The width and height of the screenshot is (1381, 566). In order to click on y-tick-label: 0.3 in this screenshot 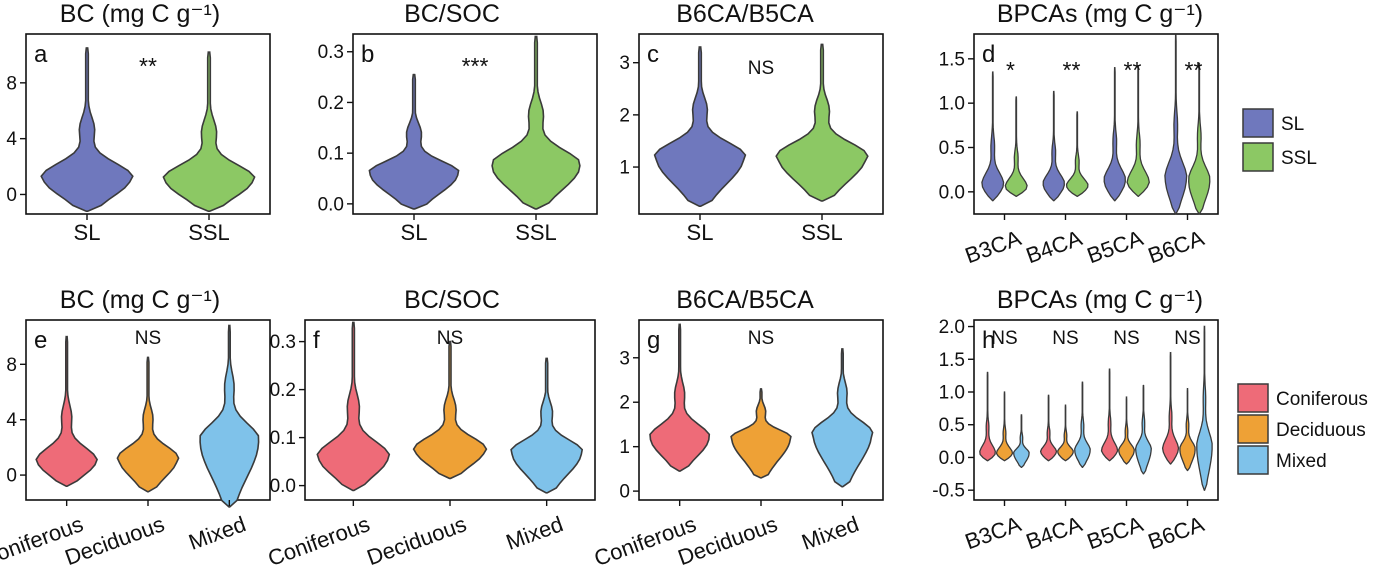, I will do `click(331, 52)`.